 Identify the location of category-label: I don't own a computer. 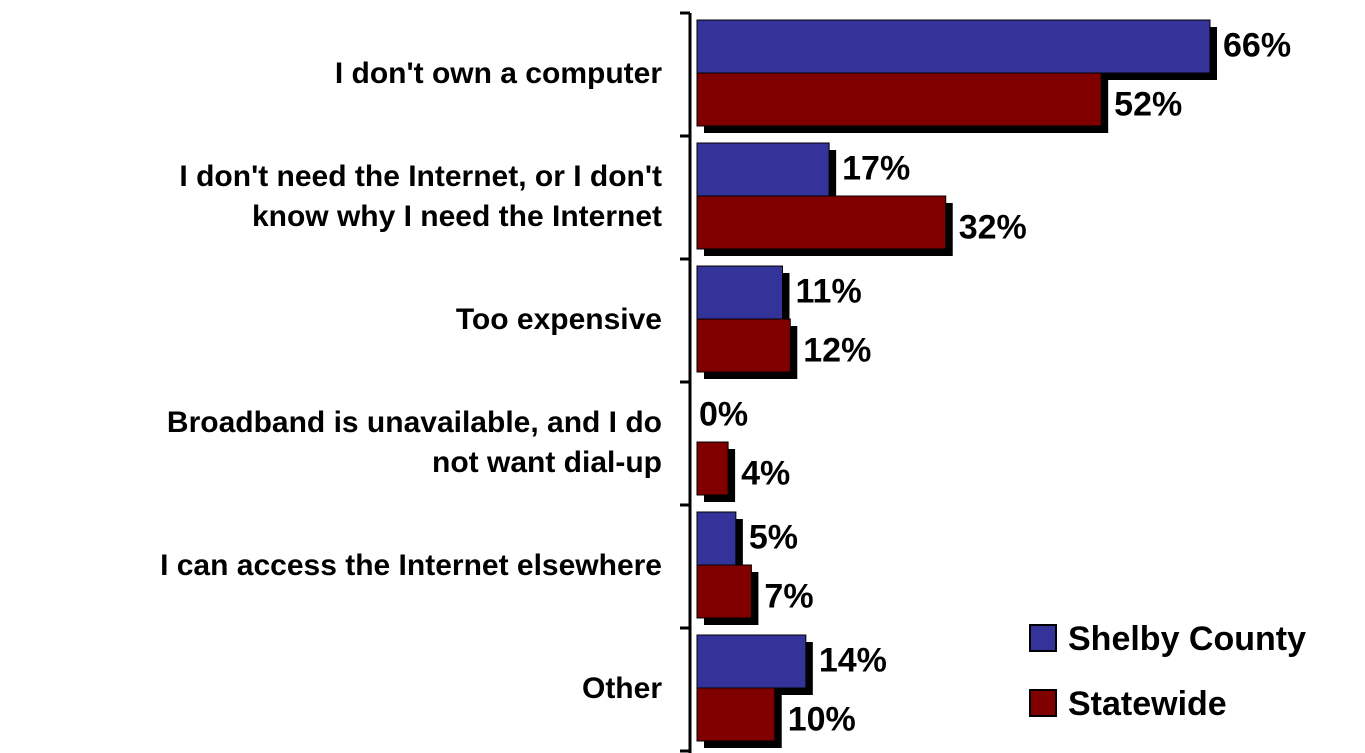
(498, 73).